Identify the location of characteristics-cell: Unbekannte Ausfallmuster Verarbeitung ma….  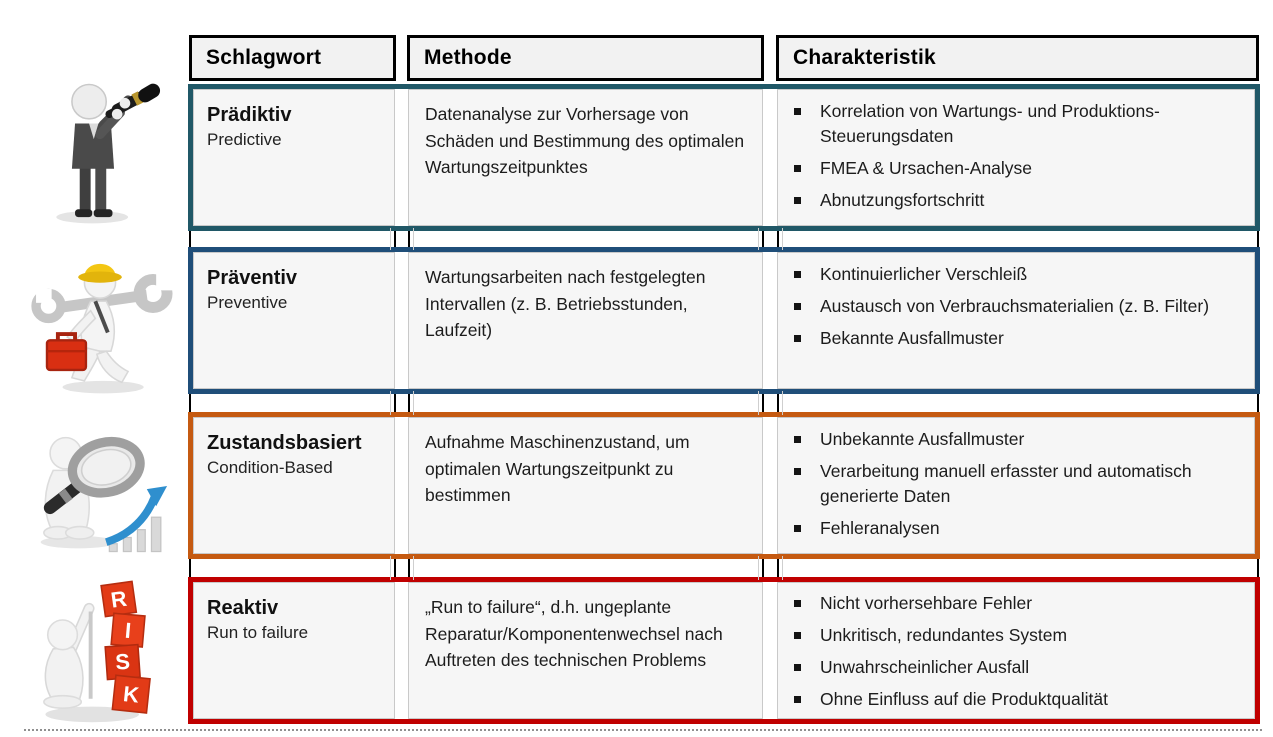
(1016, 485).